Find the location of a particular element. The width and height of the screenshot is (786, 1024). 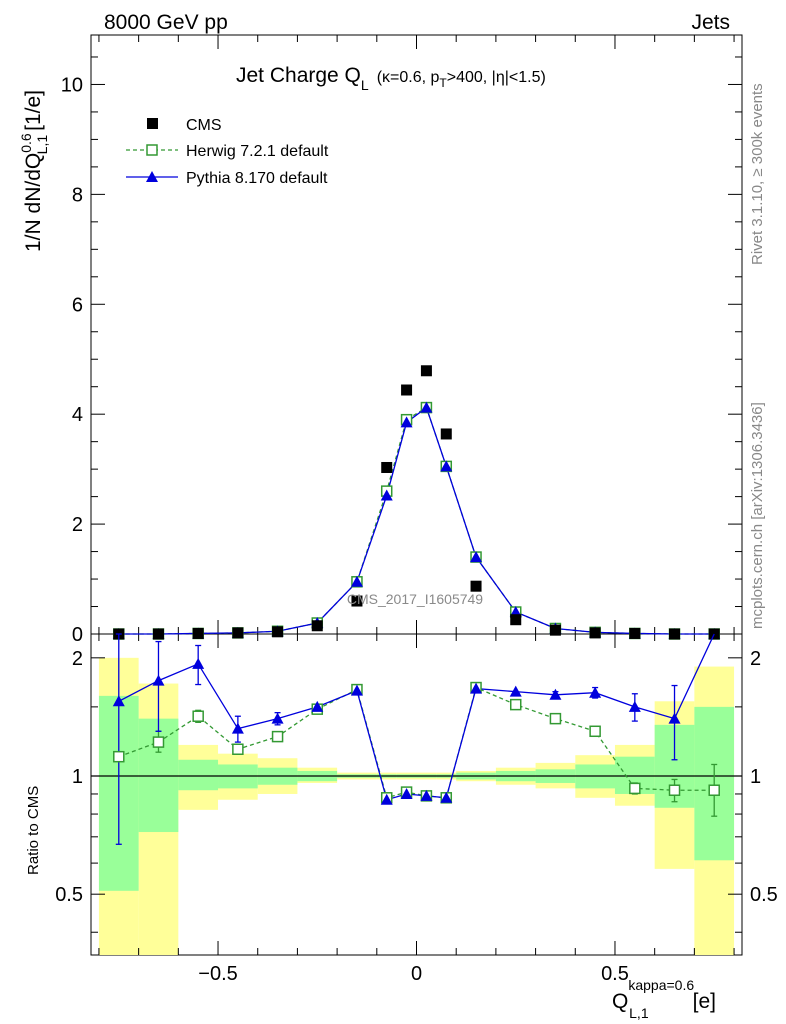

rivet-label: Rivet 3.1.10, ≥ 300k events is located at coordinates (757, 174).